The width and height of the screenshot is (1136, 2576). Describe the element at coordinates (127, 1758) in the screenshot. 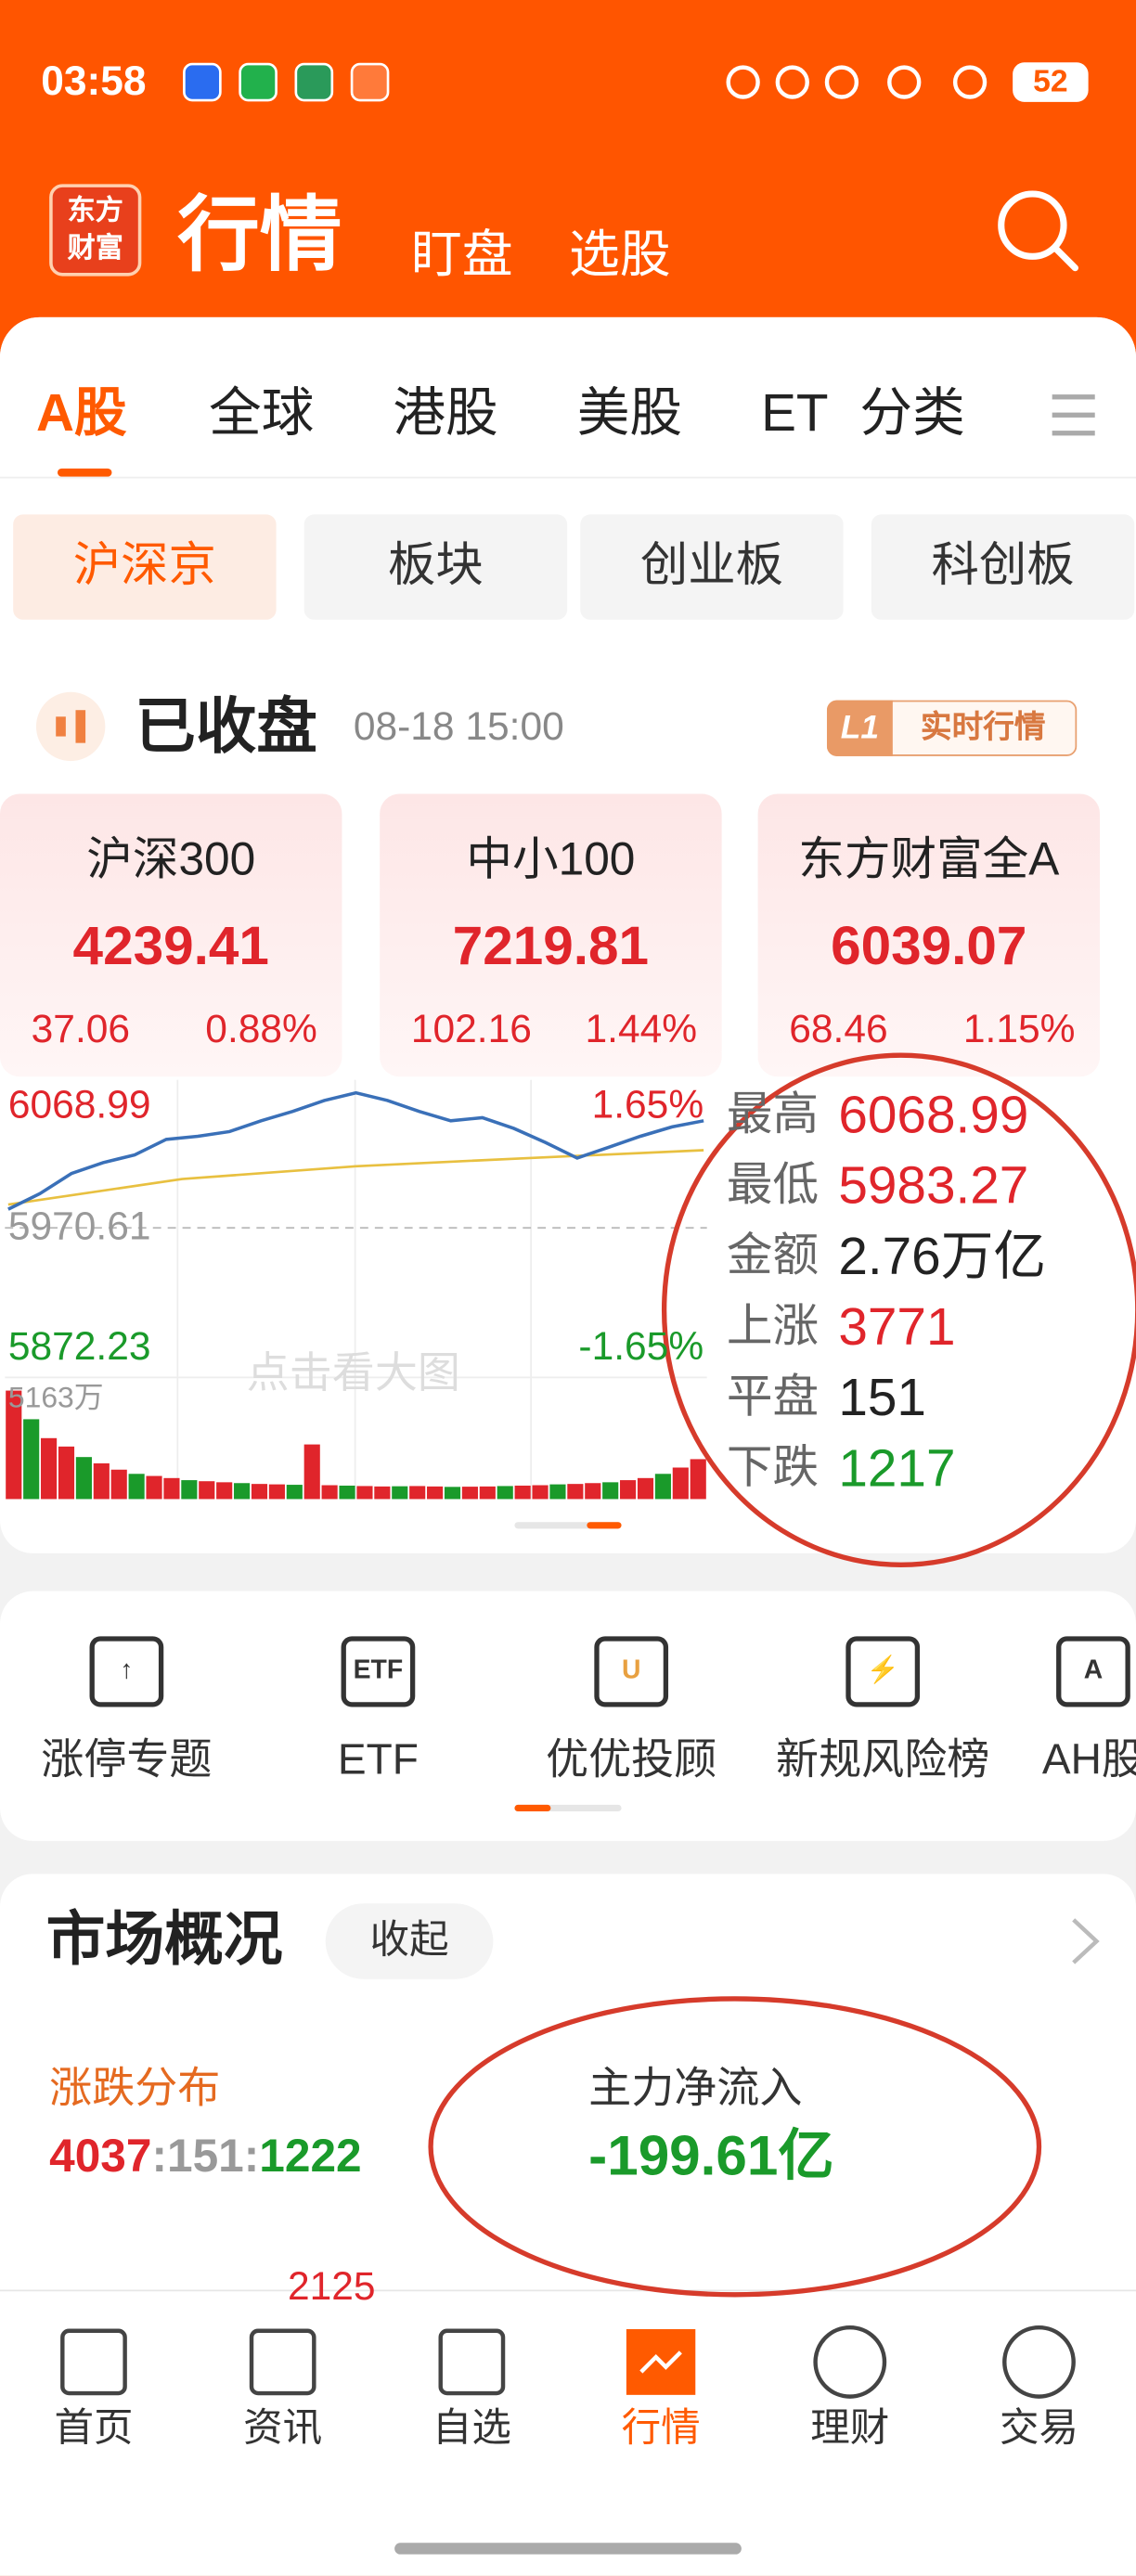

I see `tool-label: 涨停专题` at that location.